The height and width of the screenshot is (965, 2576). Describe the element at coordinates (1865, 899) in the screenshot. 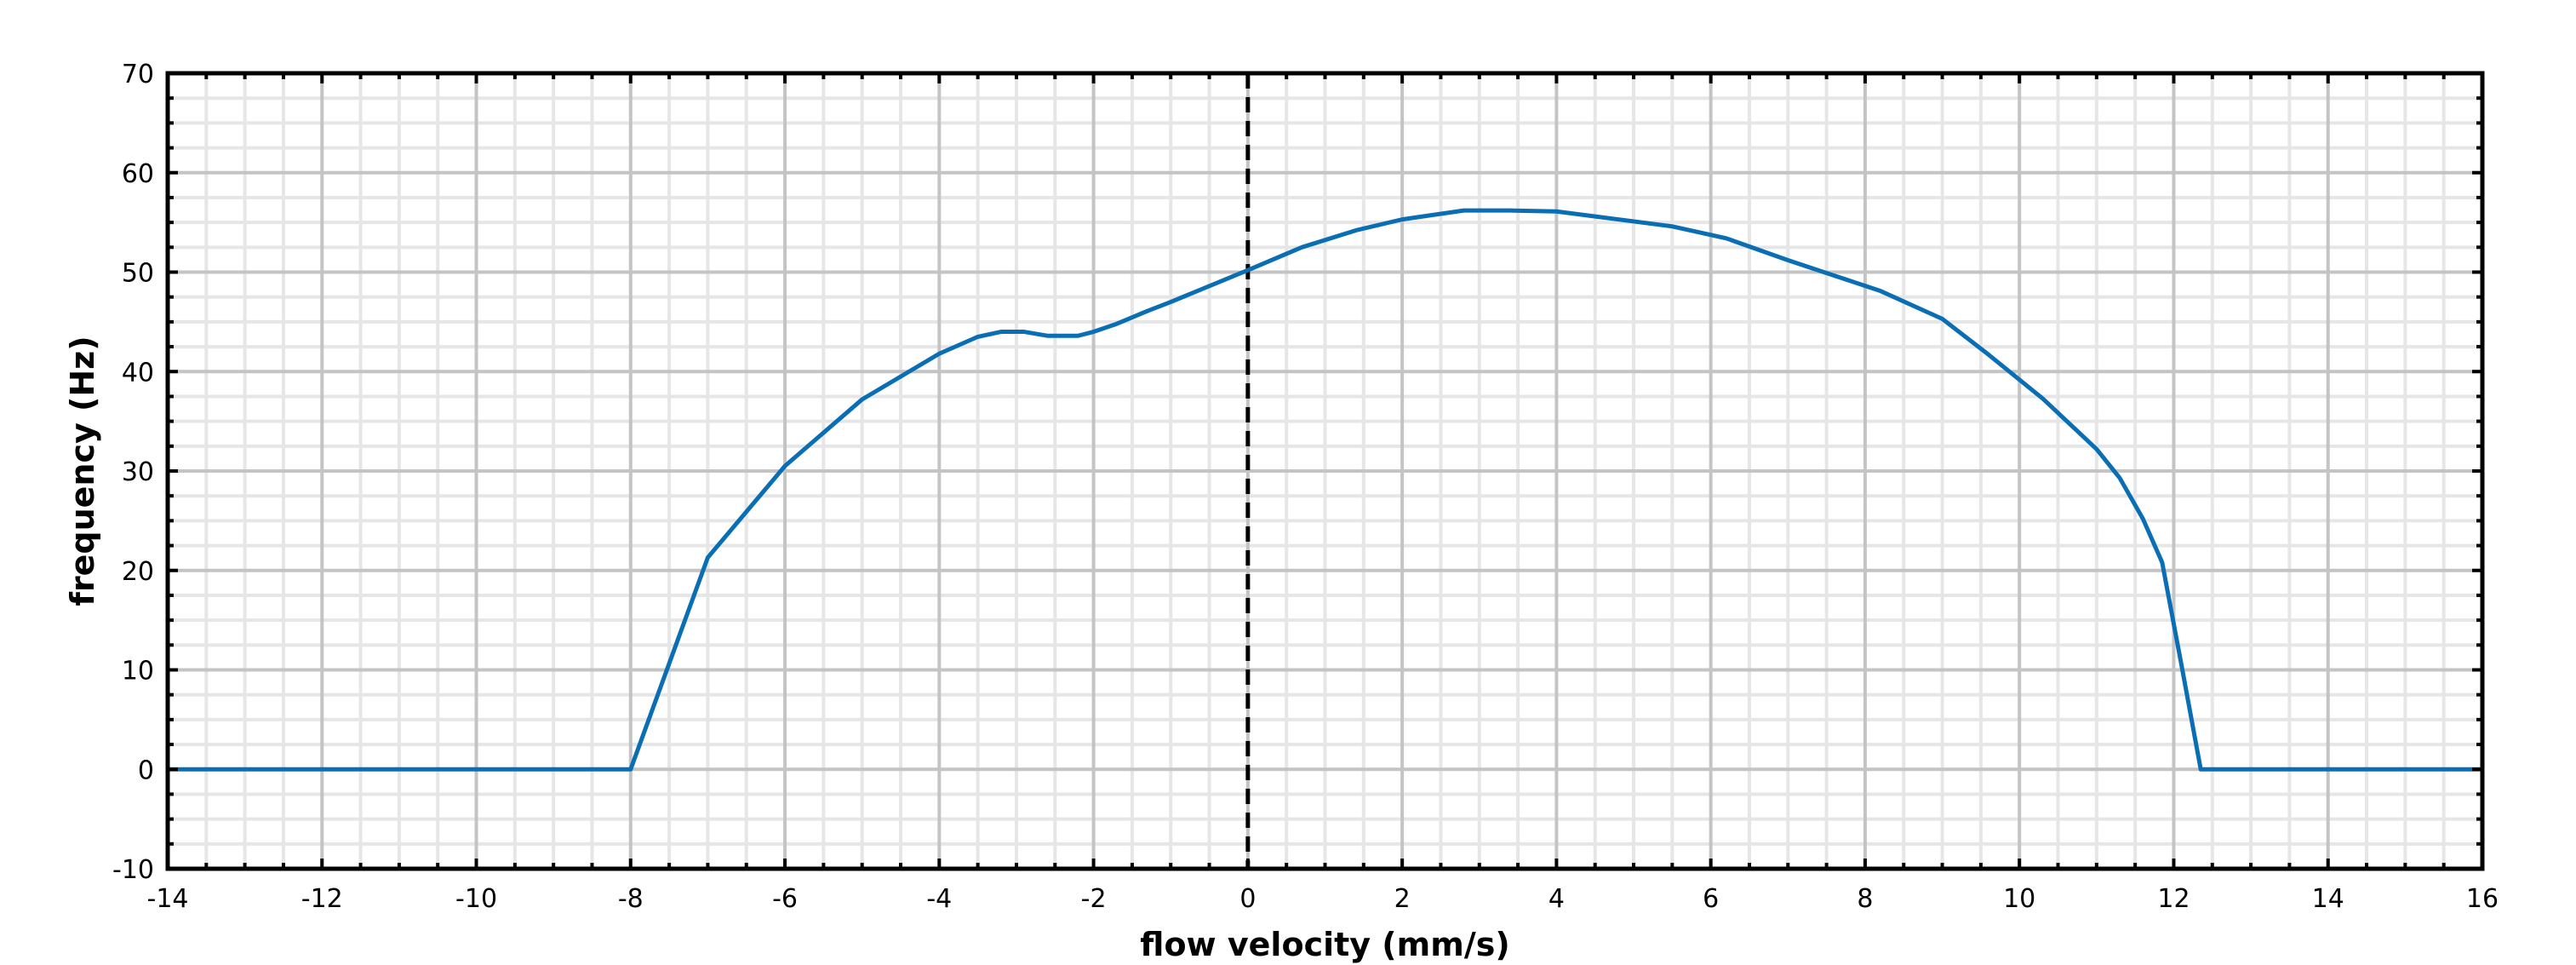

I see `x-tick-label: 8` at that location.